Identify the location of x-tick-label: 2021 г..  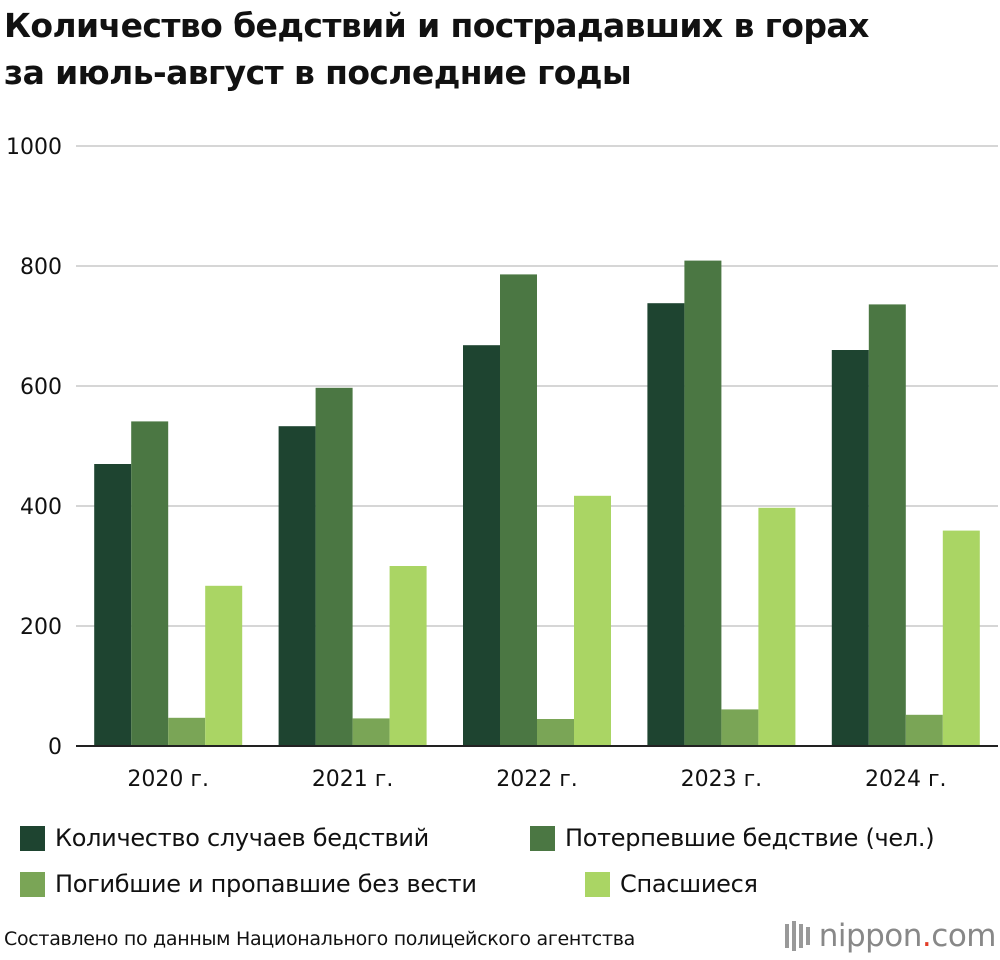
(353, 779).